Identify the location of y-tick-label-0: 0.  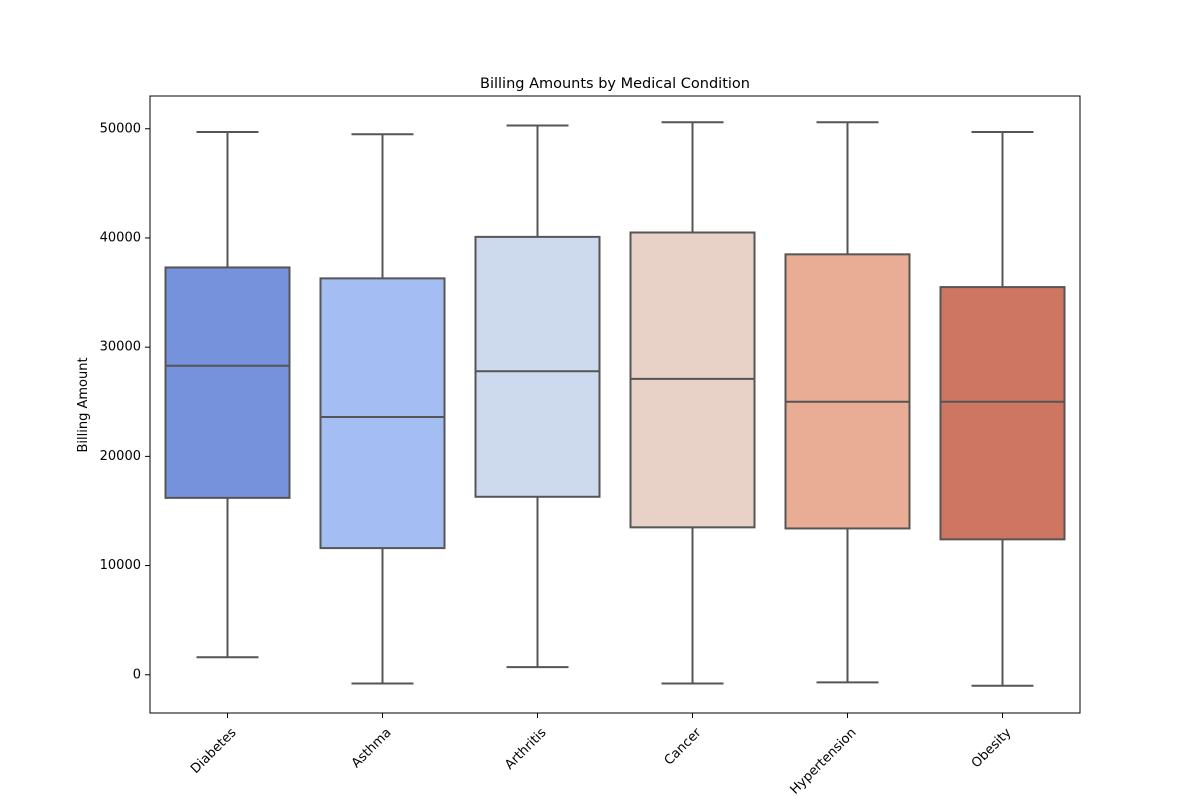
(137, 674).